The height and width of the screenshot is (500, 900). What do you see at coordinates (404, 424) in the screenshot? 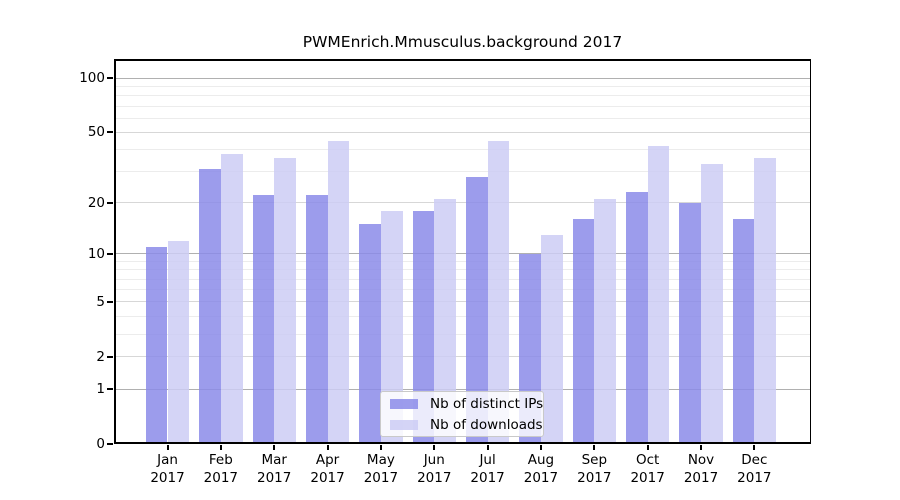
I see `legend-swatch-downloads` at bounding box center [404, 424].